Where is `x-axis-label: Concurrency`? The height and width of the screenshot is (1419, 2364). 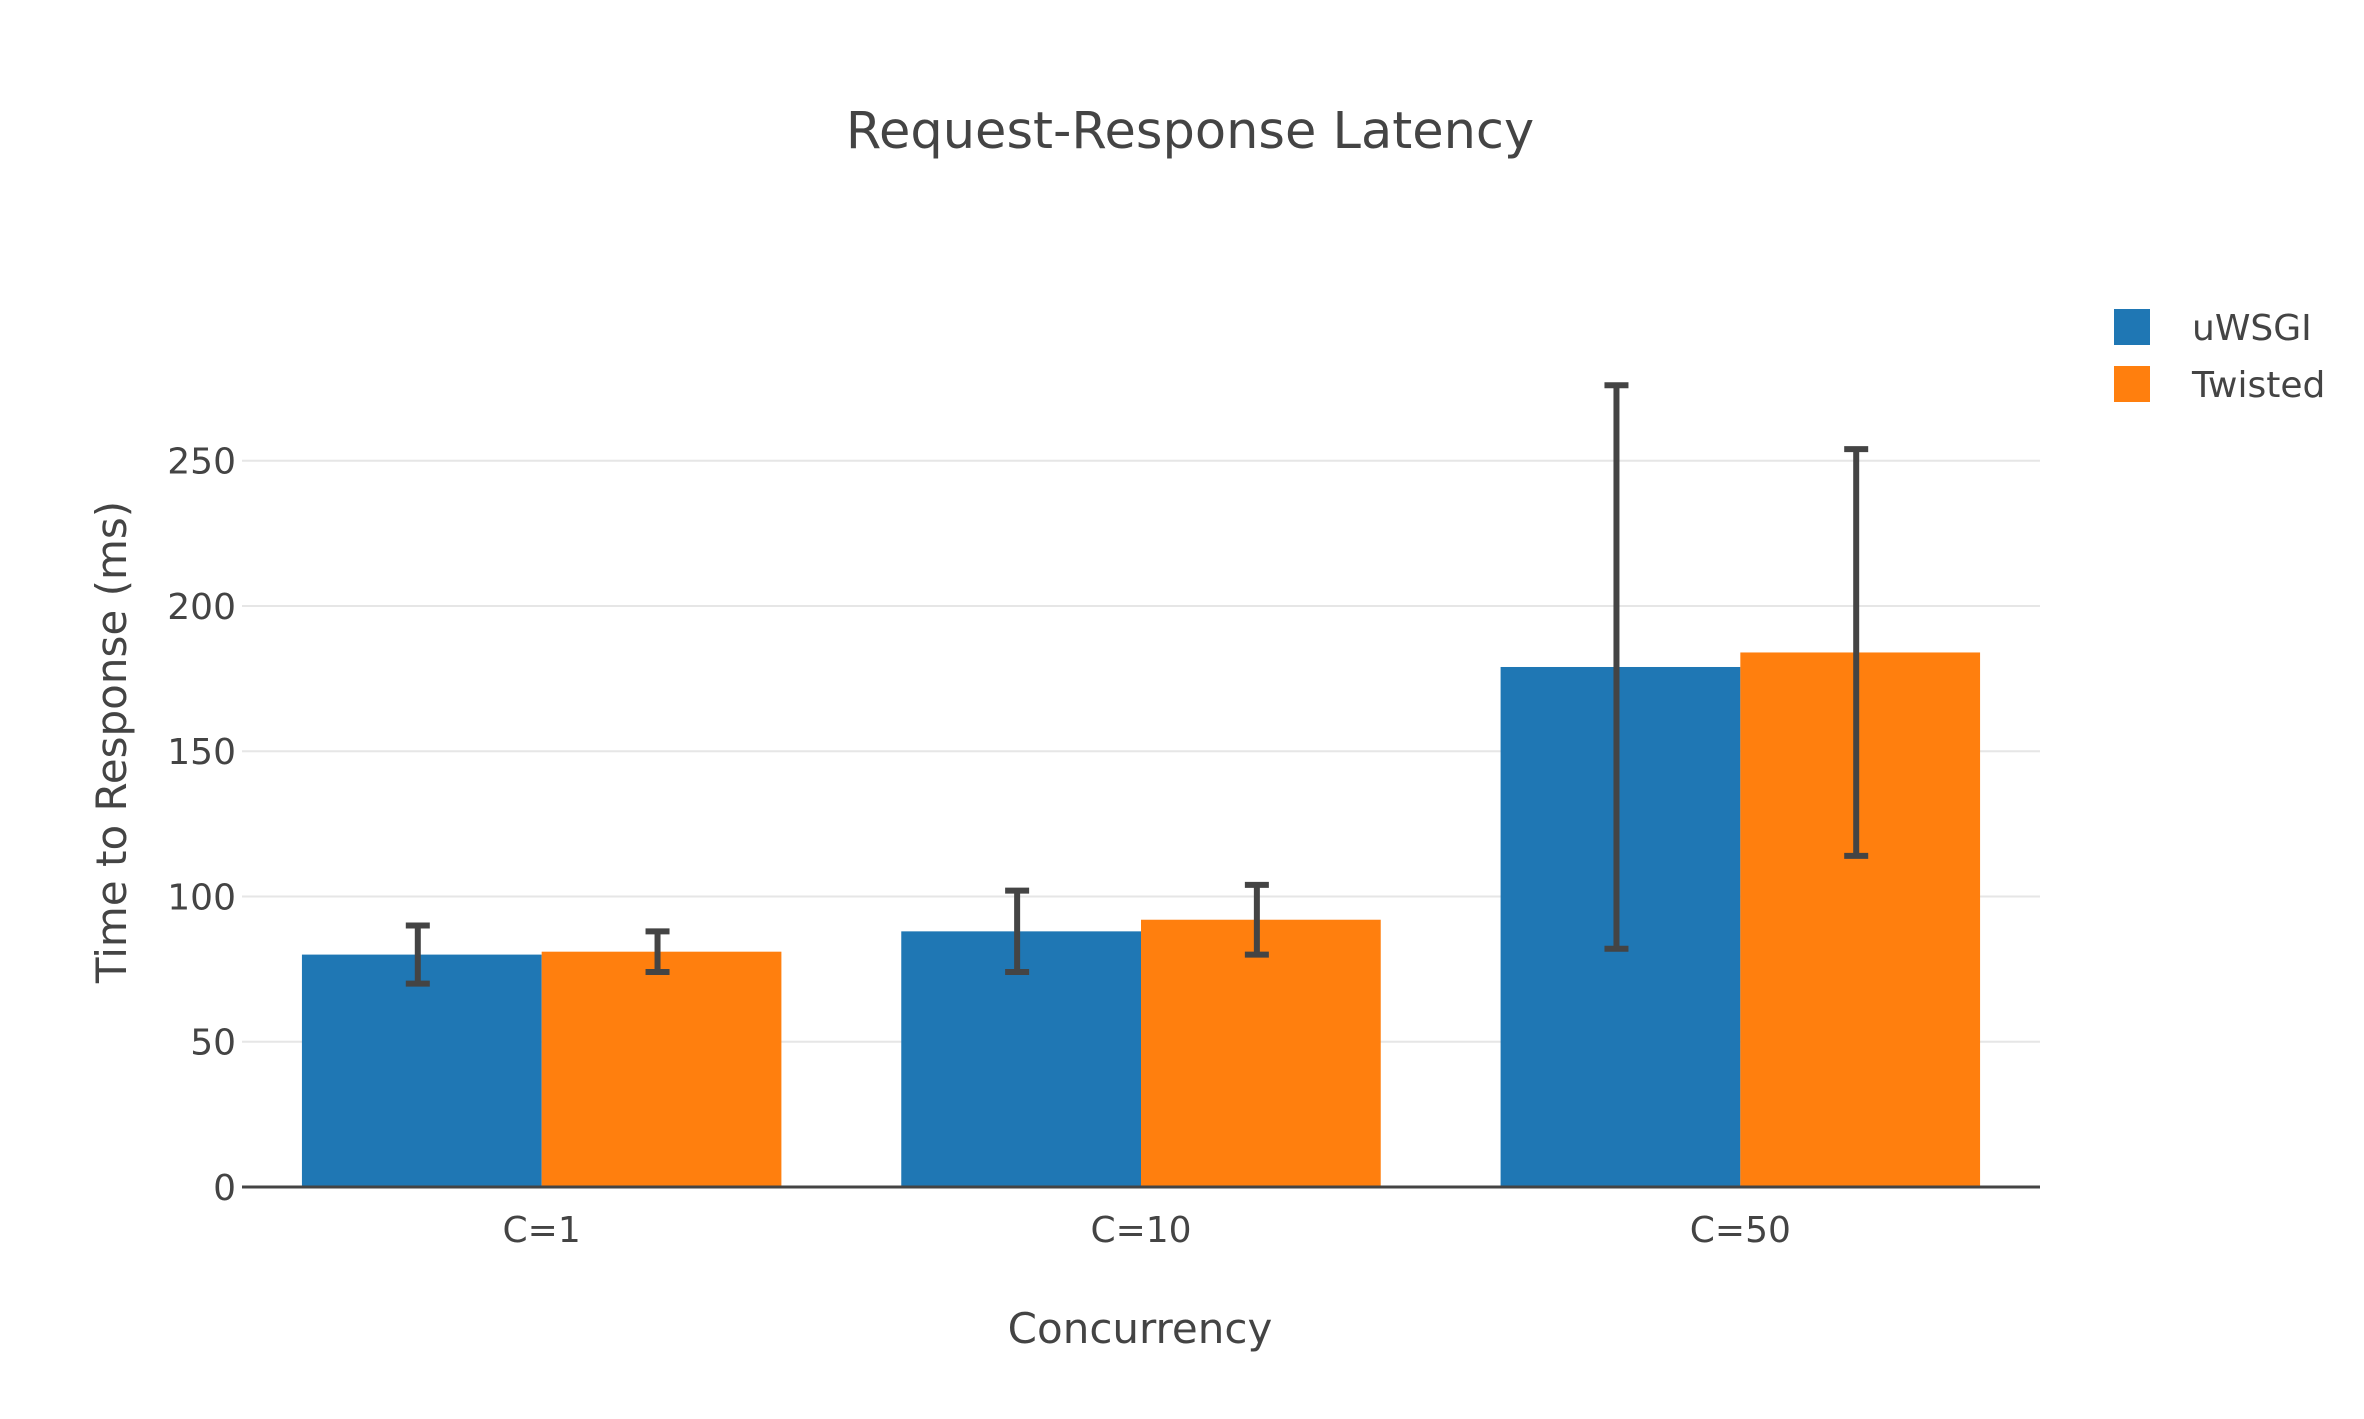
x-axis-label: Concurrency is located at coordinates (1140, 1328).